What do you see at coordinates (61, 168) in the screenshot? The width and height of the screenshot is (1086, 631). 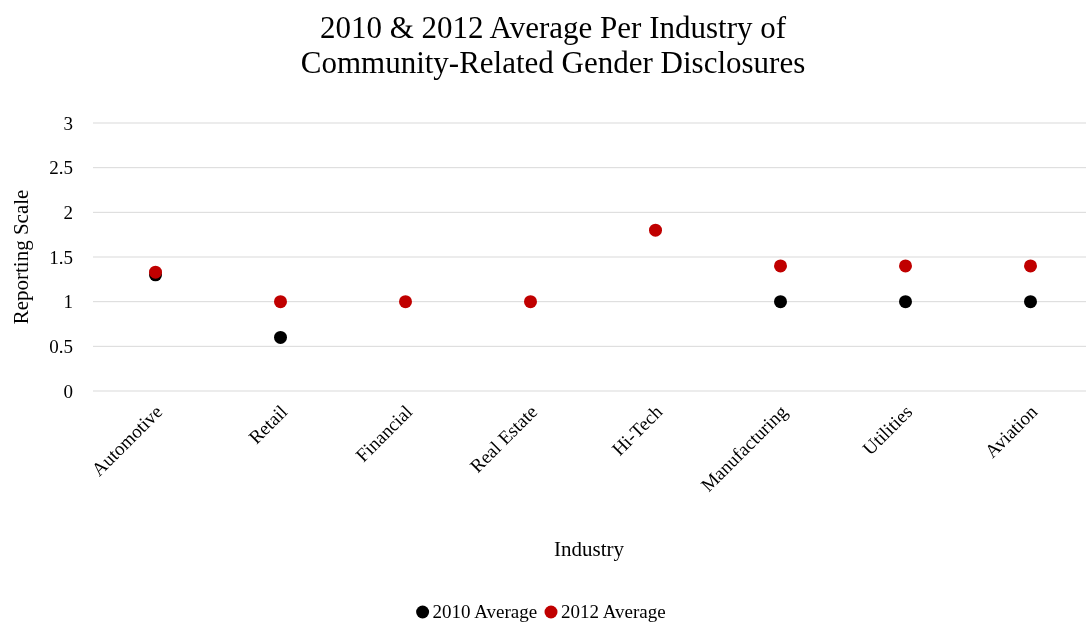 I see `y-tick-label: 2.5` at bounding box center [61, 168].